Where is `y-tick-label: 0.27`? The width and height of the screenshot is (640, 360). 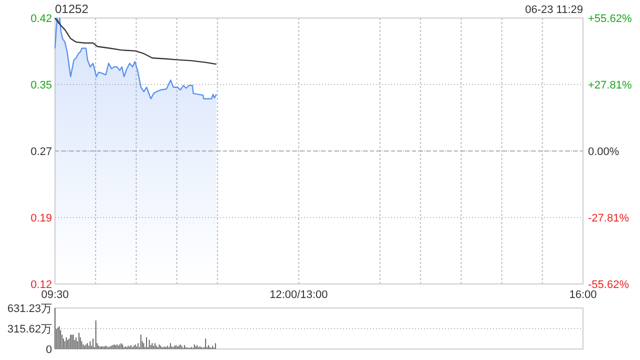
y-tick-label: 0.27 is located at coordinates (41, 152).